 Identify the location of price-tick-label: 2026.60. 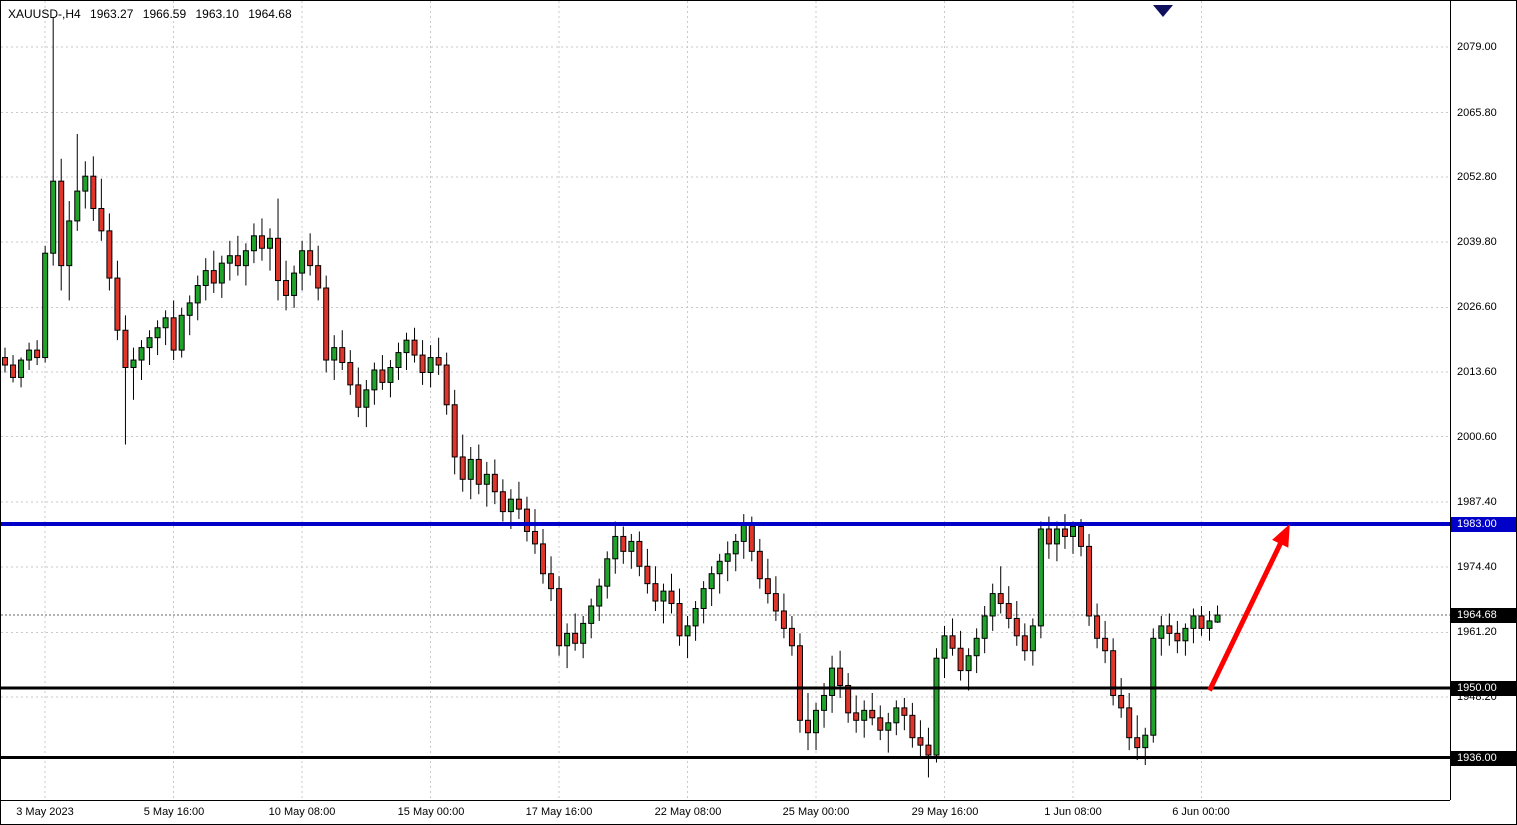
(1477, 307).